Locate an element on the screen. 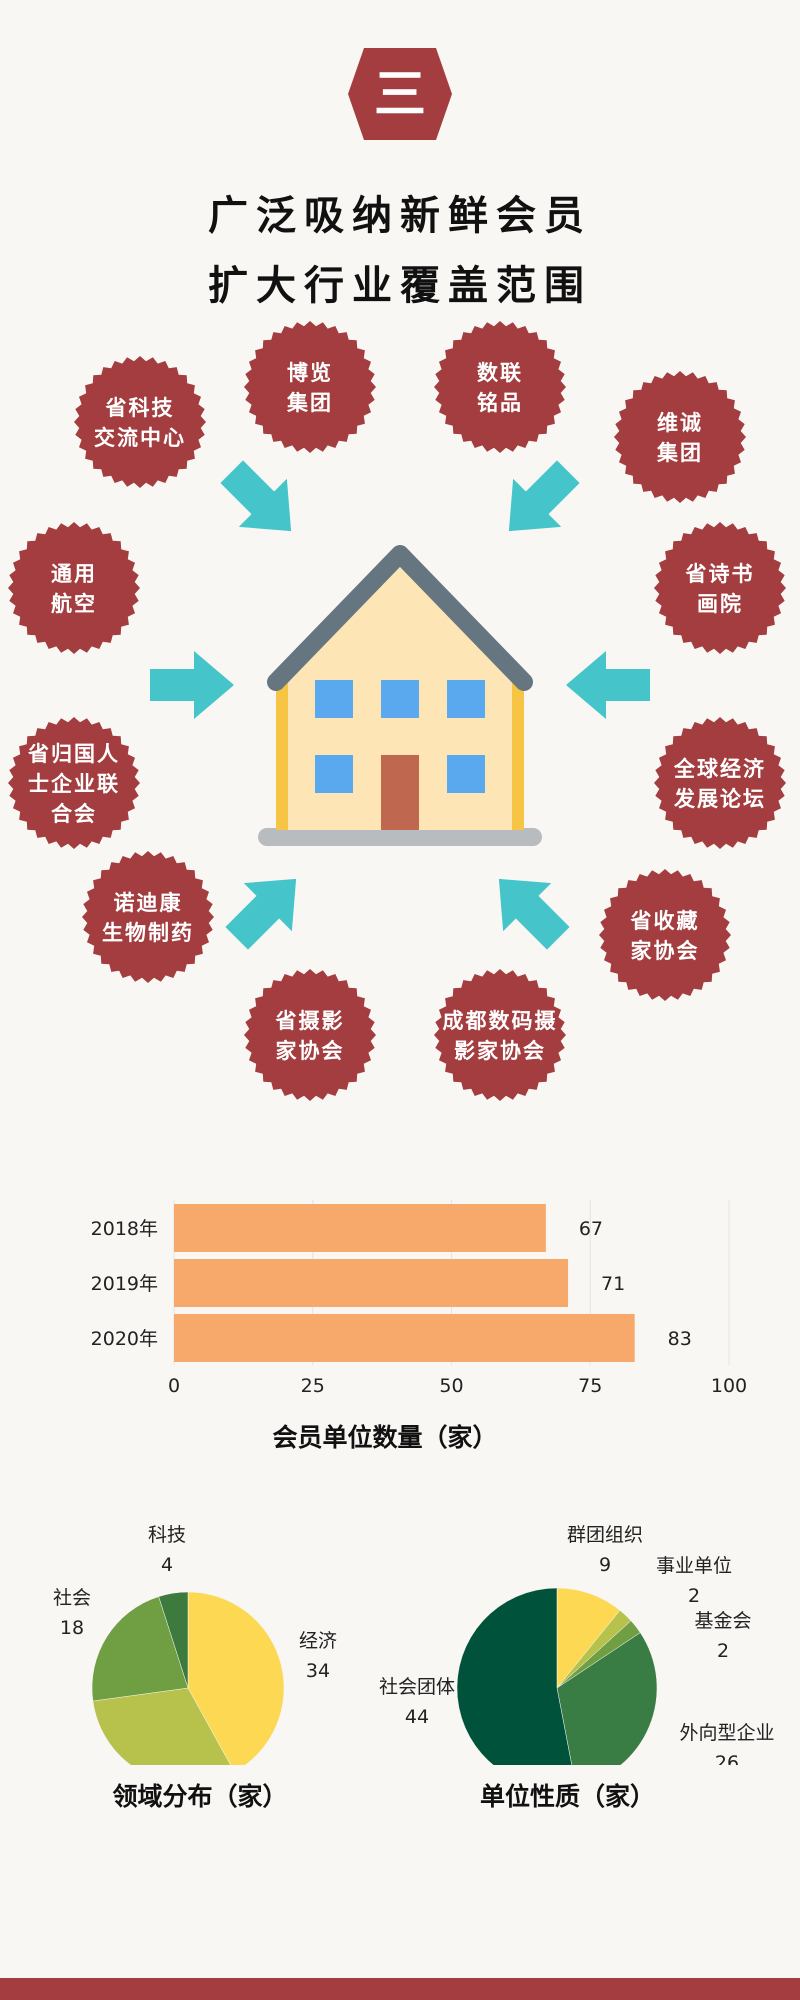  member-name-line: 数联 is located at coordinates (500, 373).